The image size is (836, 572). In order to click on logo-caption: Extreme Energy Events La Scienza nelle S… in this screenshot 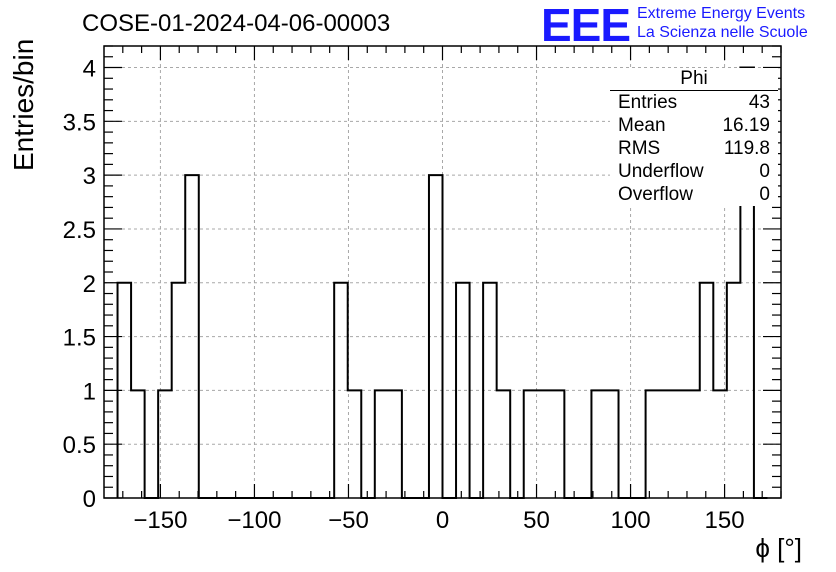, I will do `click(722, 23)`.